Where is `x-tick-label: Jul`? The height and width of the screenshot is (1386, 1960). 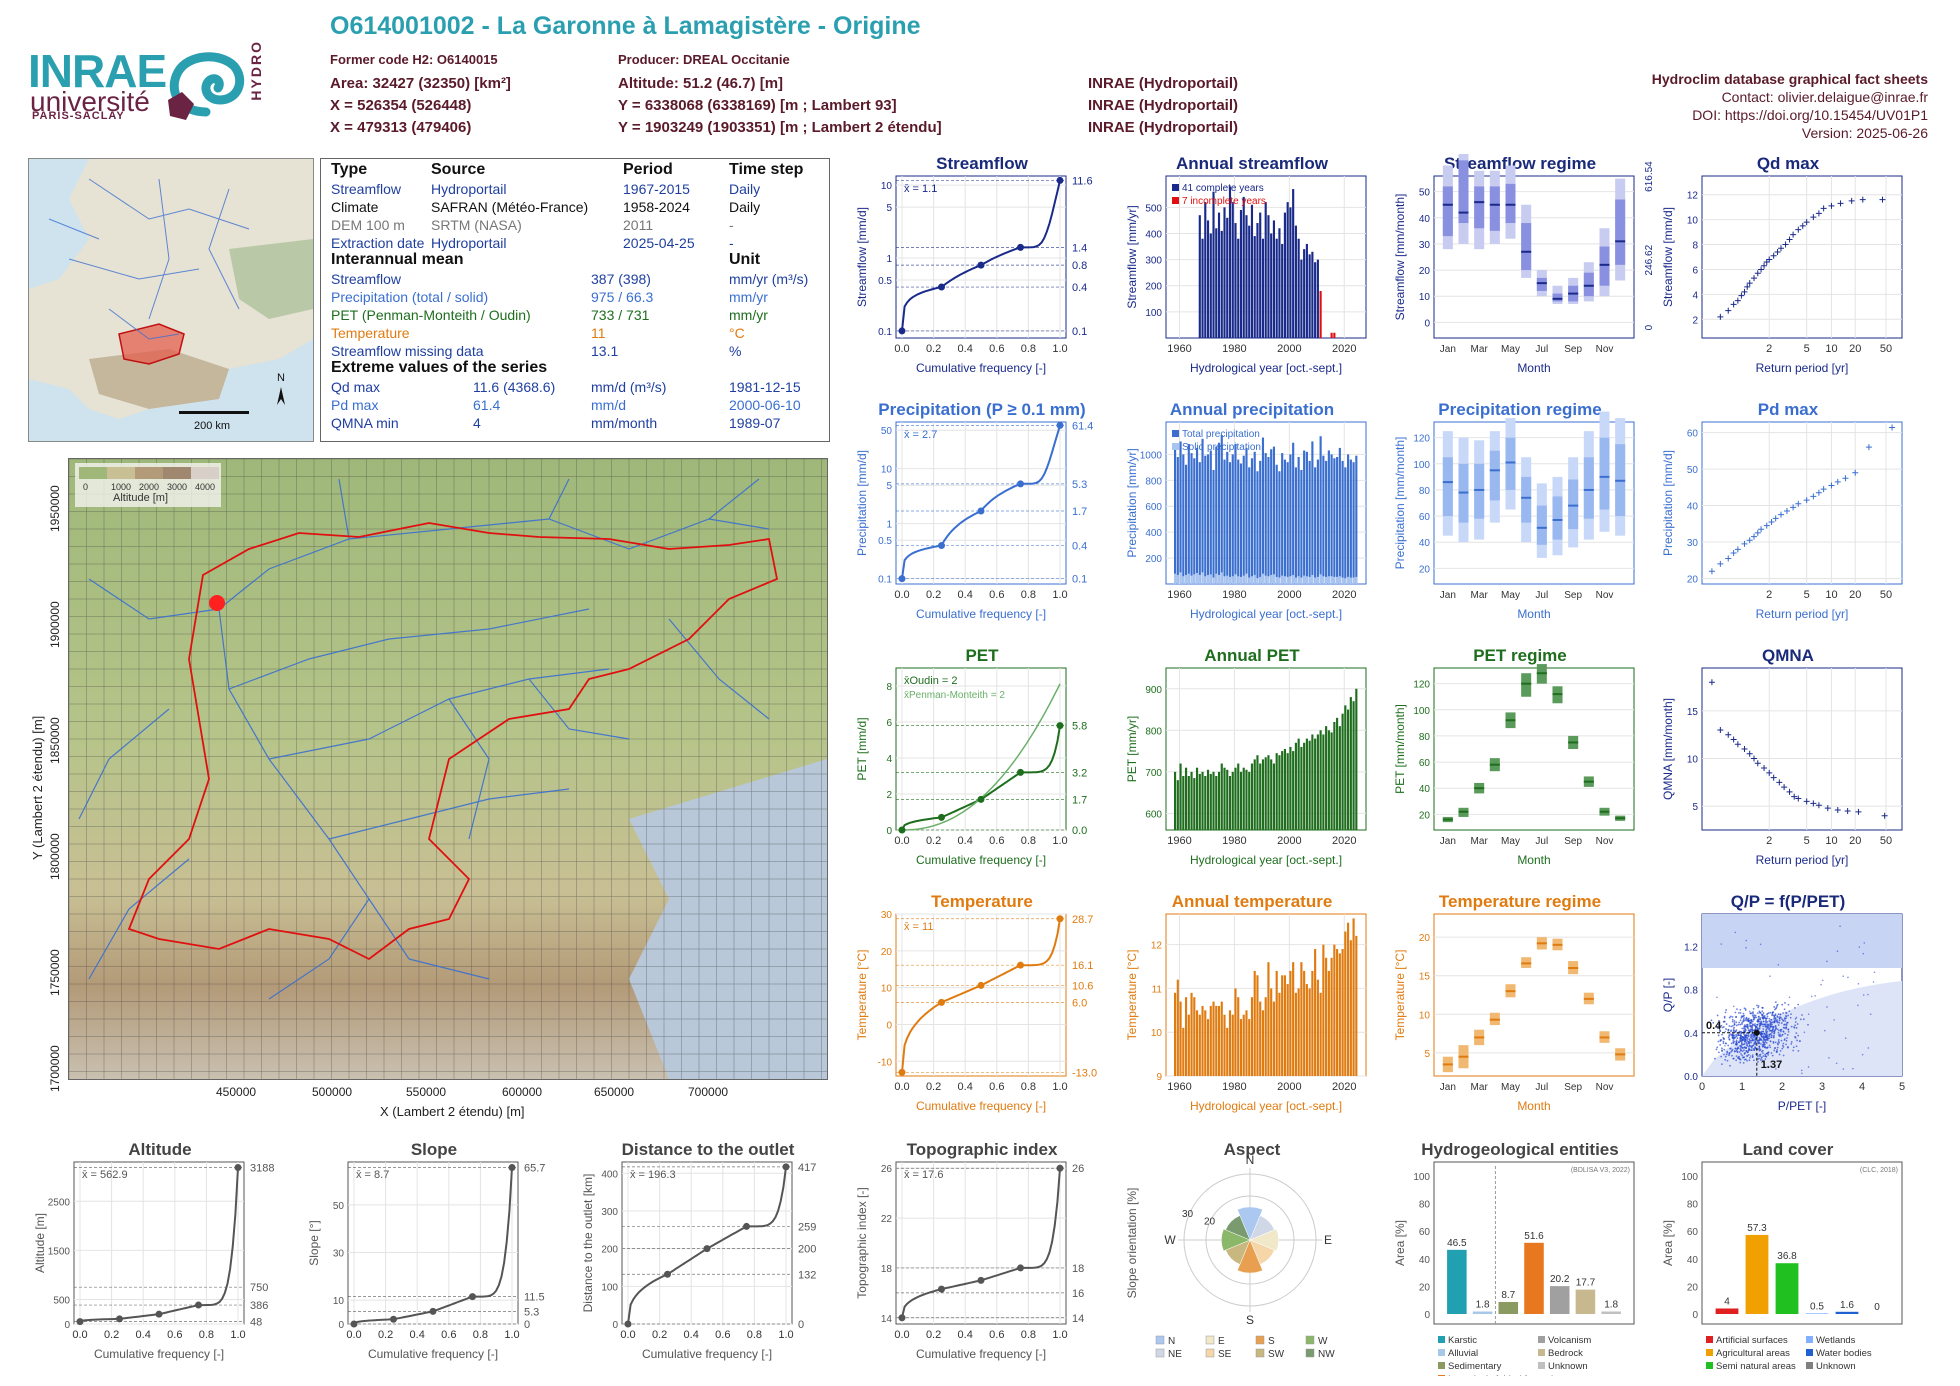 x-tick-label: Jul is located at coordinates (1541, 349).